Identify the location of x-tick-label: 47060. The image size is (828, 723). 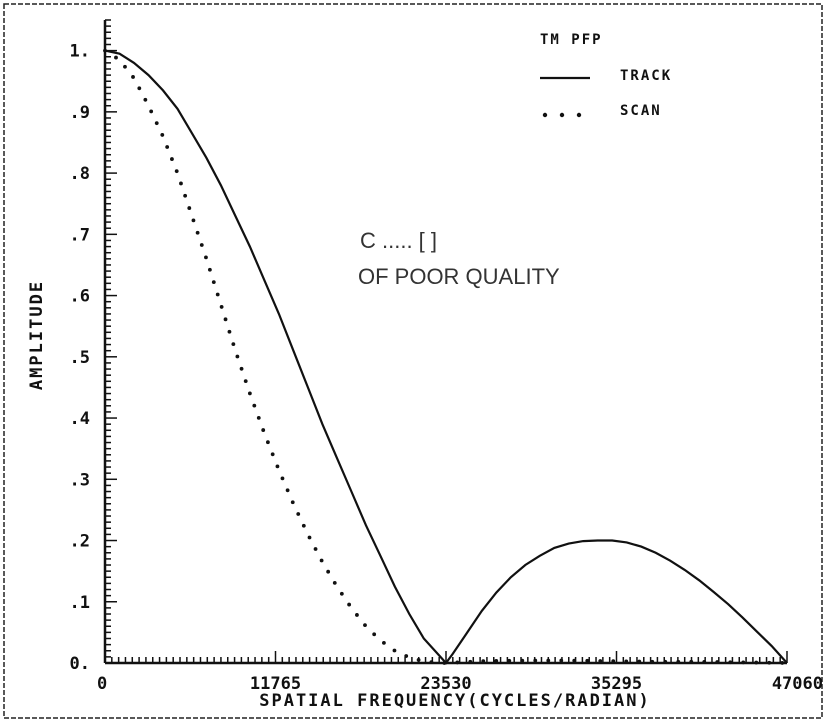
(797, 684).